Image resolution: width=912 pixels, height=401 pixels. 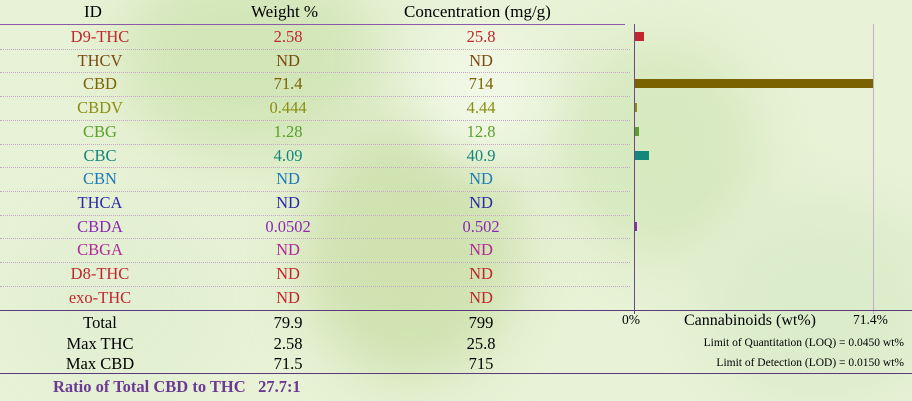 What do you see at coordinates (481, 131) in the screenshot?
I see `concentration-value: 12.8` at bounding box center [481, 131].